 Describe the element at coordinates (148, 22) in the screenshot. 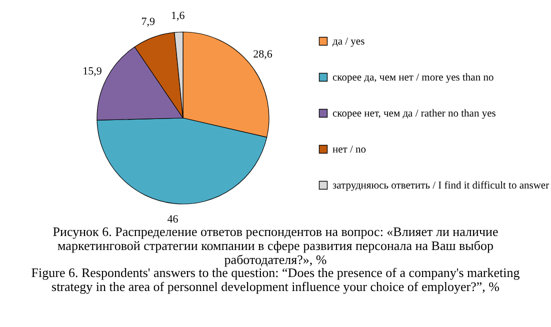

I see `data-label: 7,9` at that location.